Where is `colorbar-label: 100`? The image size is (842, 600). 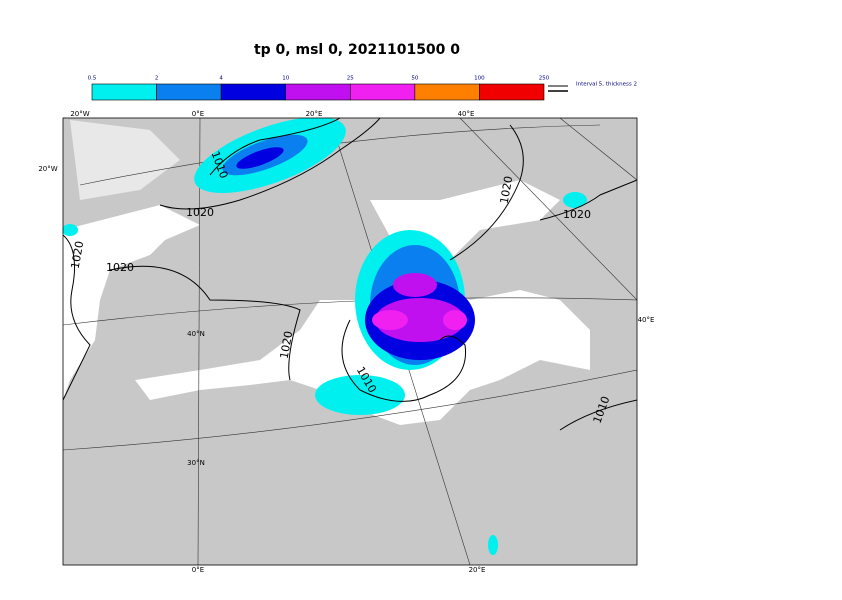
colorbar-label: 100 is located at coordinates (479, 79).